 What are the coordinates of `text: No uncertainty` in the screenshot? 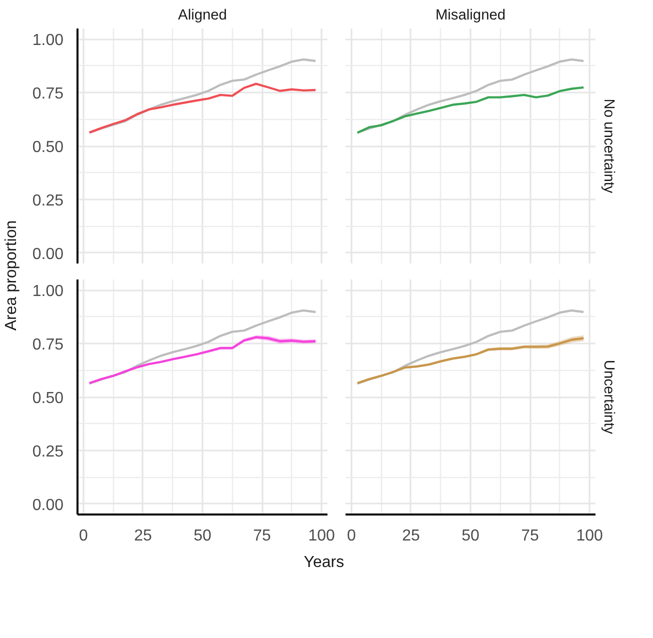 It's located at (608, 146).